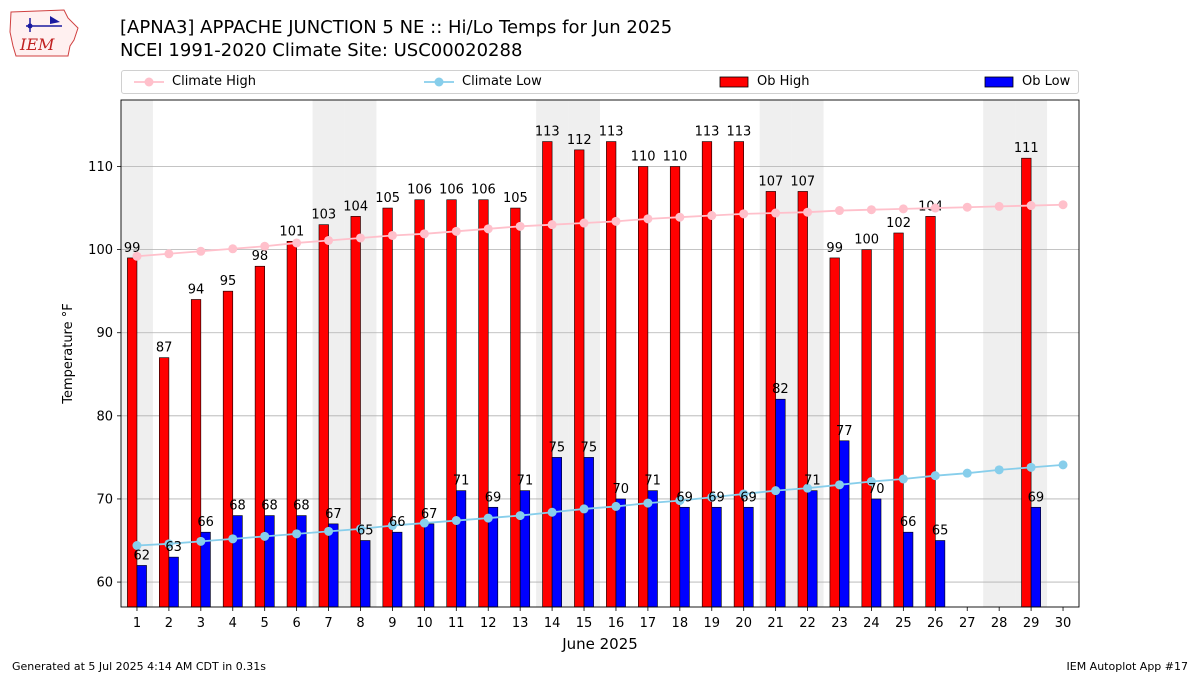 The image size is (1200, 675). Describe the element at coordinates (770, 181) in the screenshot. I see `ob-high-label-21: 107` at that location.